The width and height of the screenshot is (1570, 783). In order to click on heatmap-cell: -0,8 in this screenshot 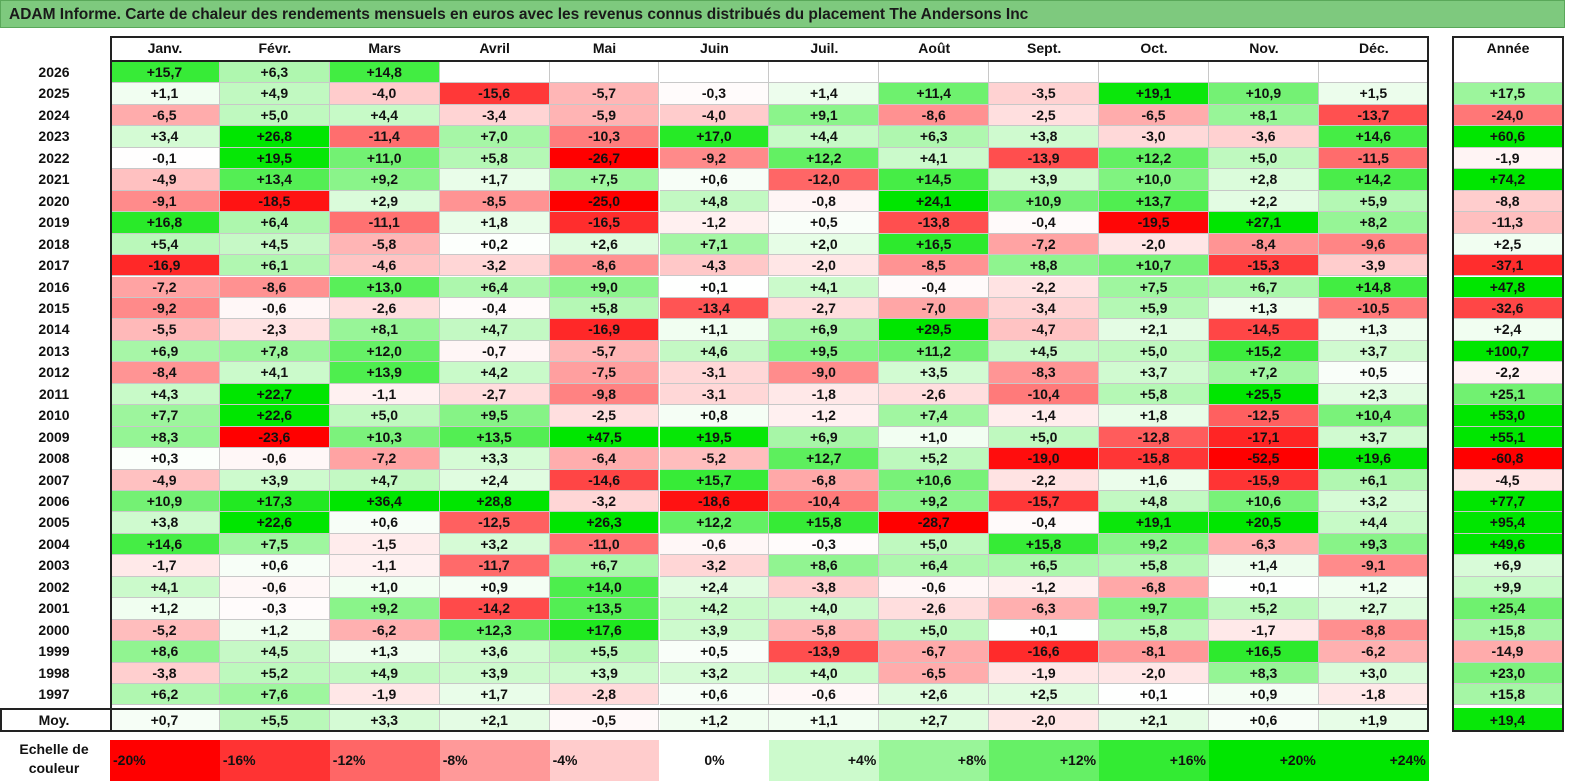, I will do `click(824, 201)`.